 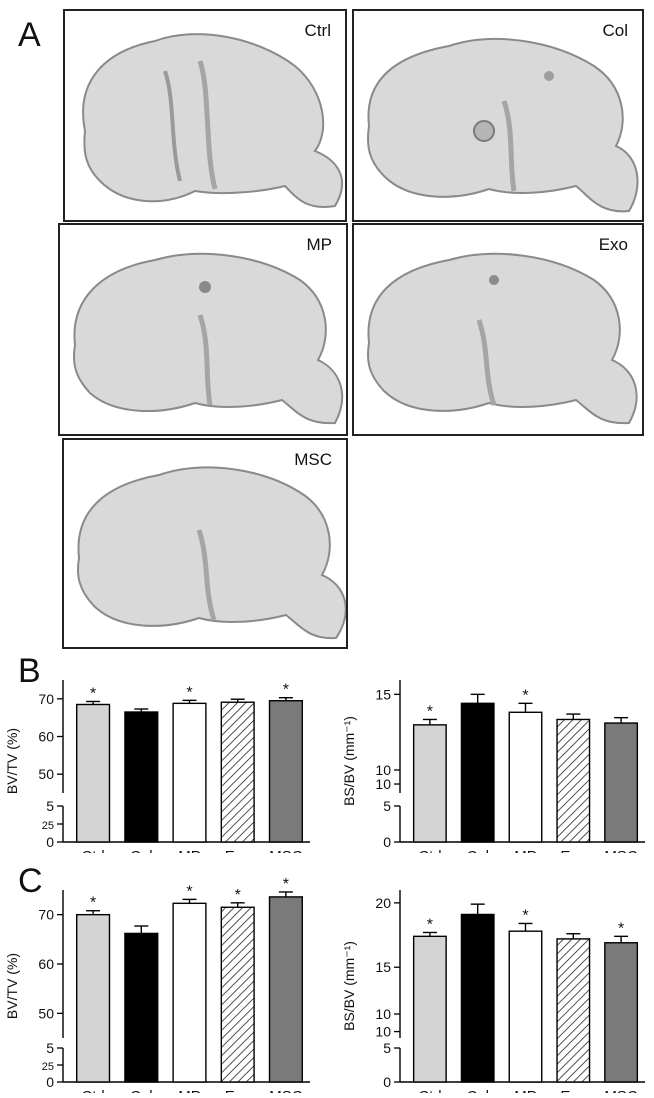 What do you see at coordinates (29, 671) in the screenshot?
I see `panel-label-b: B` at bounding box center [29, 671].